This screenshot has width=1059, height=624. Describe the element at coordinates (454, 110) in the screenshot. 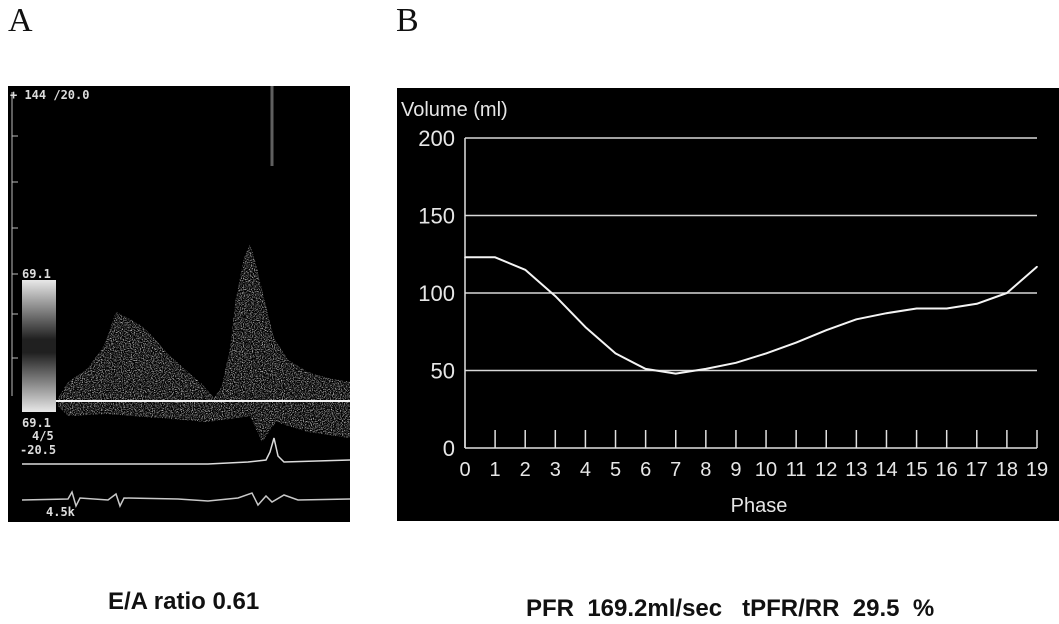

I see `y-axis-label: Volume (ml)` at that location.